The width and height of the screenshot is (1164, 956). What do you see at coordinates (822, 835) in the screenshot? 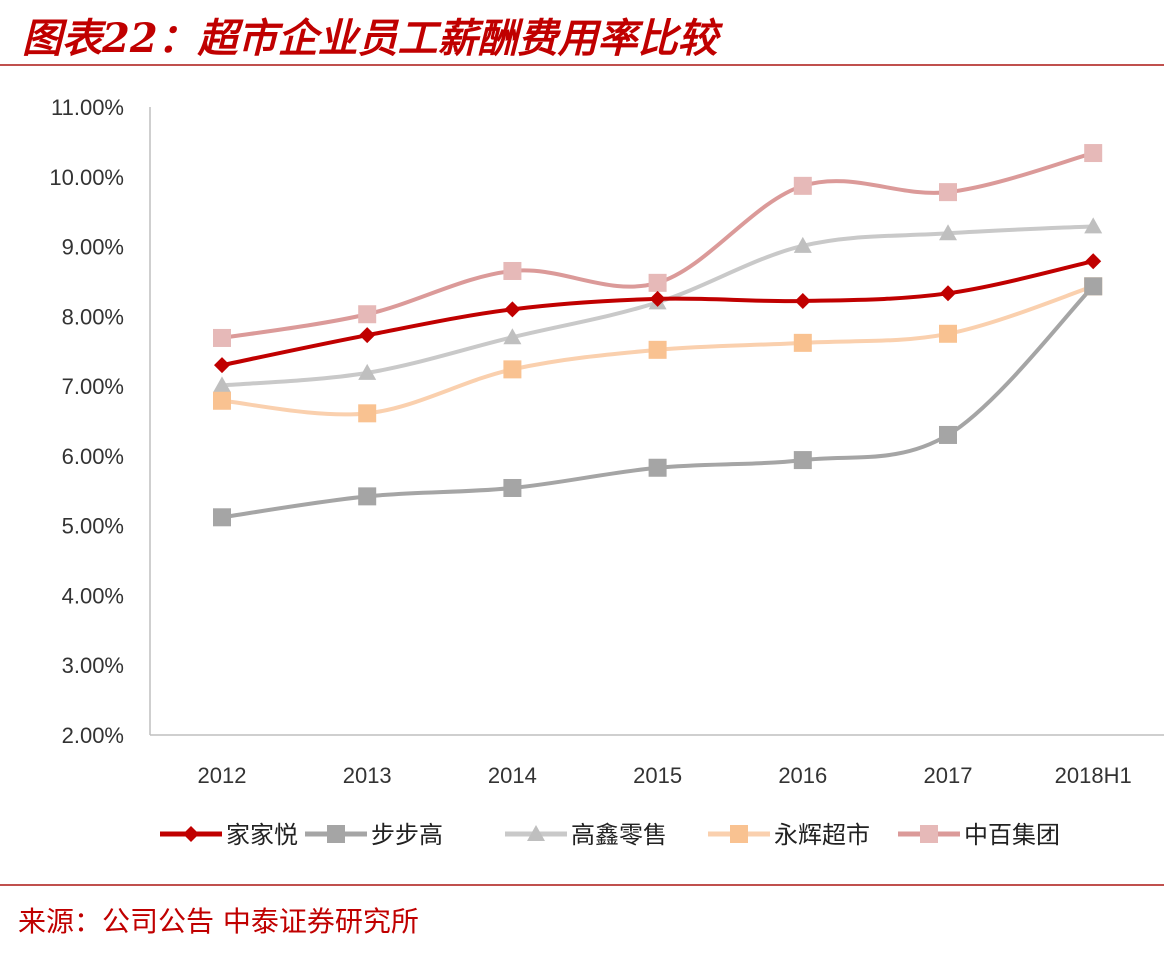
I see `legend-label: 永辉超市` at bounding box center [822, 835].